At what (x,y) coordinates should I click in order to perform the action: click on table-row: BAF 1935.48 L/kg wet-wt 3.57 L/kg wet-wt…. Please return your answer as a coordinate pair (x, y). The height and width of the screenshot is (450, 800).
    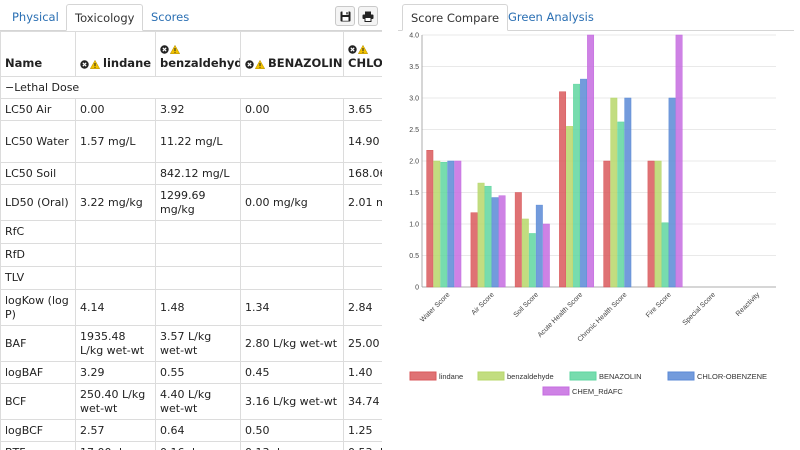
    Looking at the image, I should click on (191, 343).